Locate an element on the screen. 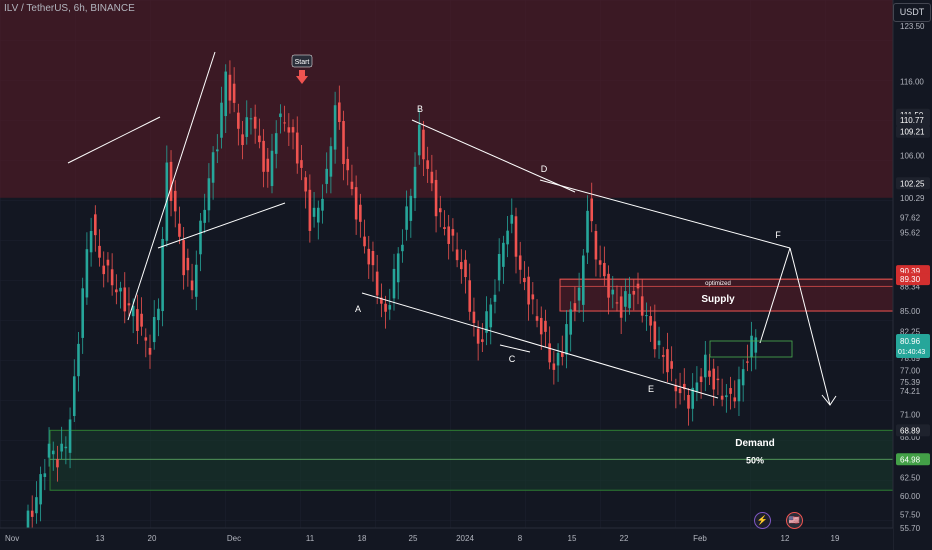 This screenshot has width=932, height=550. y-tick-label: 123.50 is located at coordinates (912, 26).